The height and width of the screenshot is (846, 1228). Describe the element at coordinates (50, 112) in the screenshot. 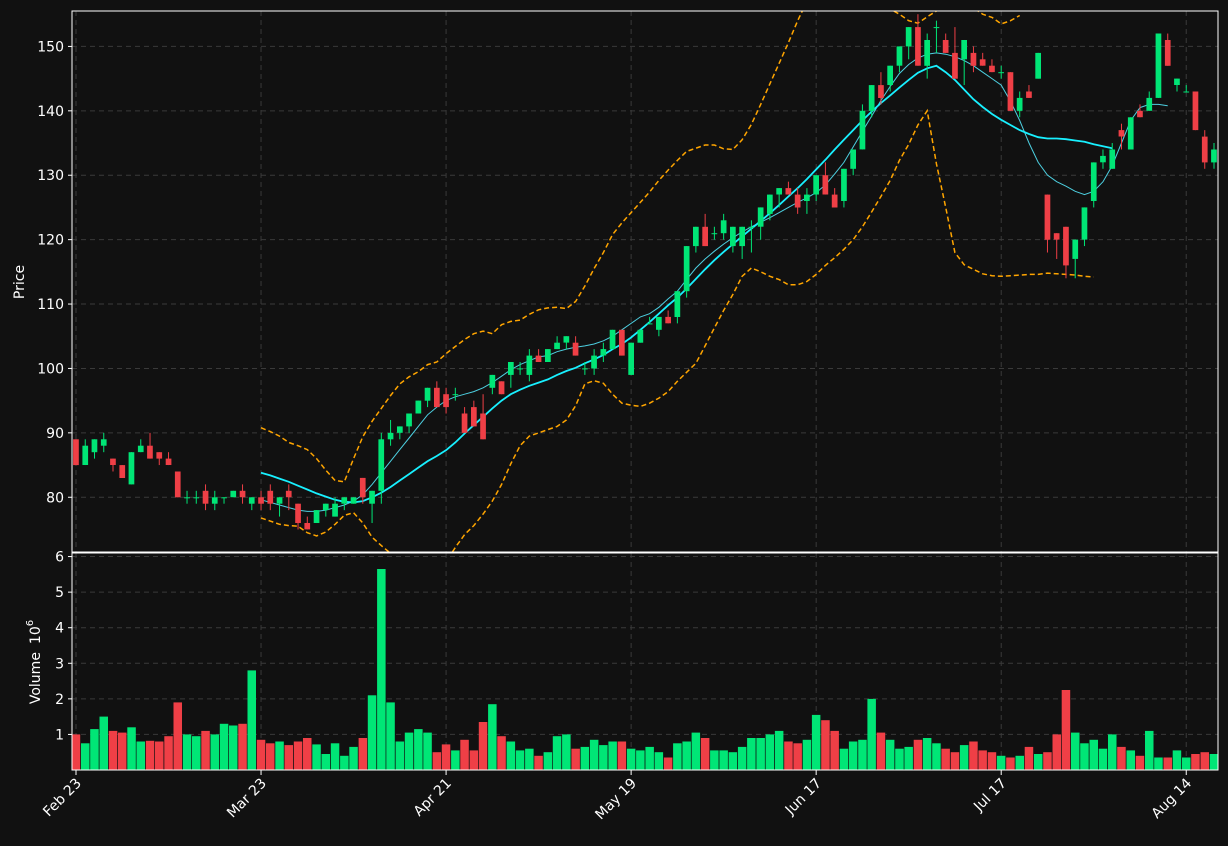

I see `price-tick-label: 140` at that location.